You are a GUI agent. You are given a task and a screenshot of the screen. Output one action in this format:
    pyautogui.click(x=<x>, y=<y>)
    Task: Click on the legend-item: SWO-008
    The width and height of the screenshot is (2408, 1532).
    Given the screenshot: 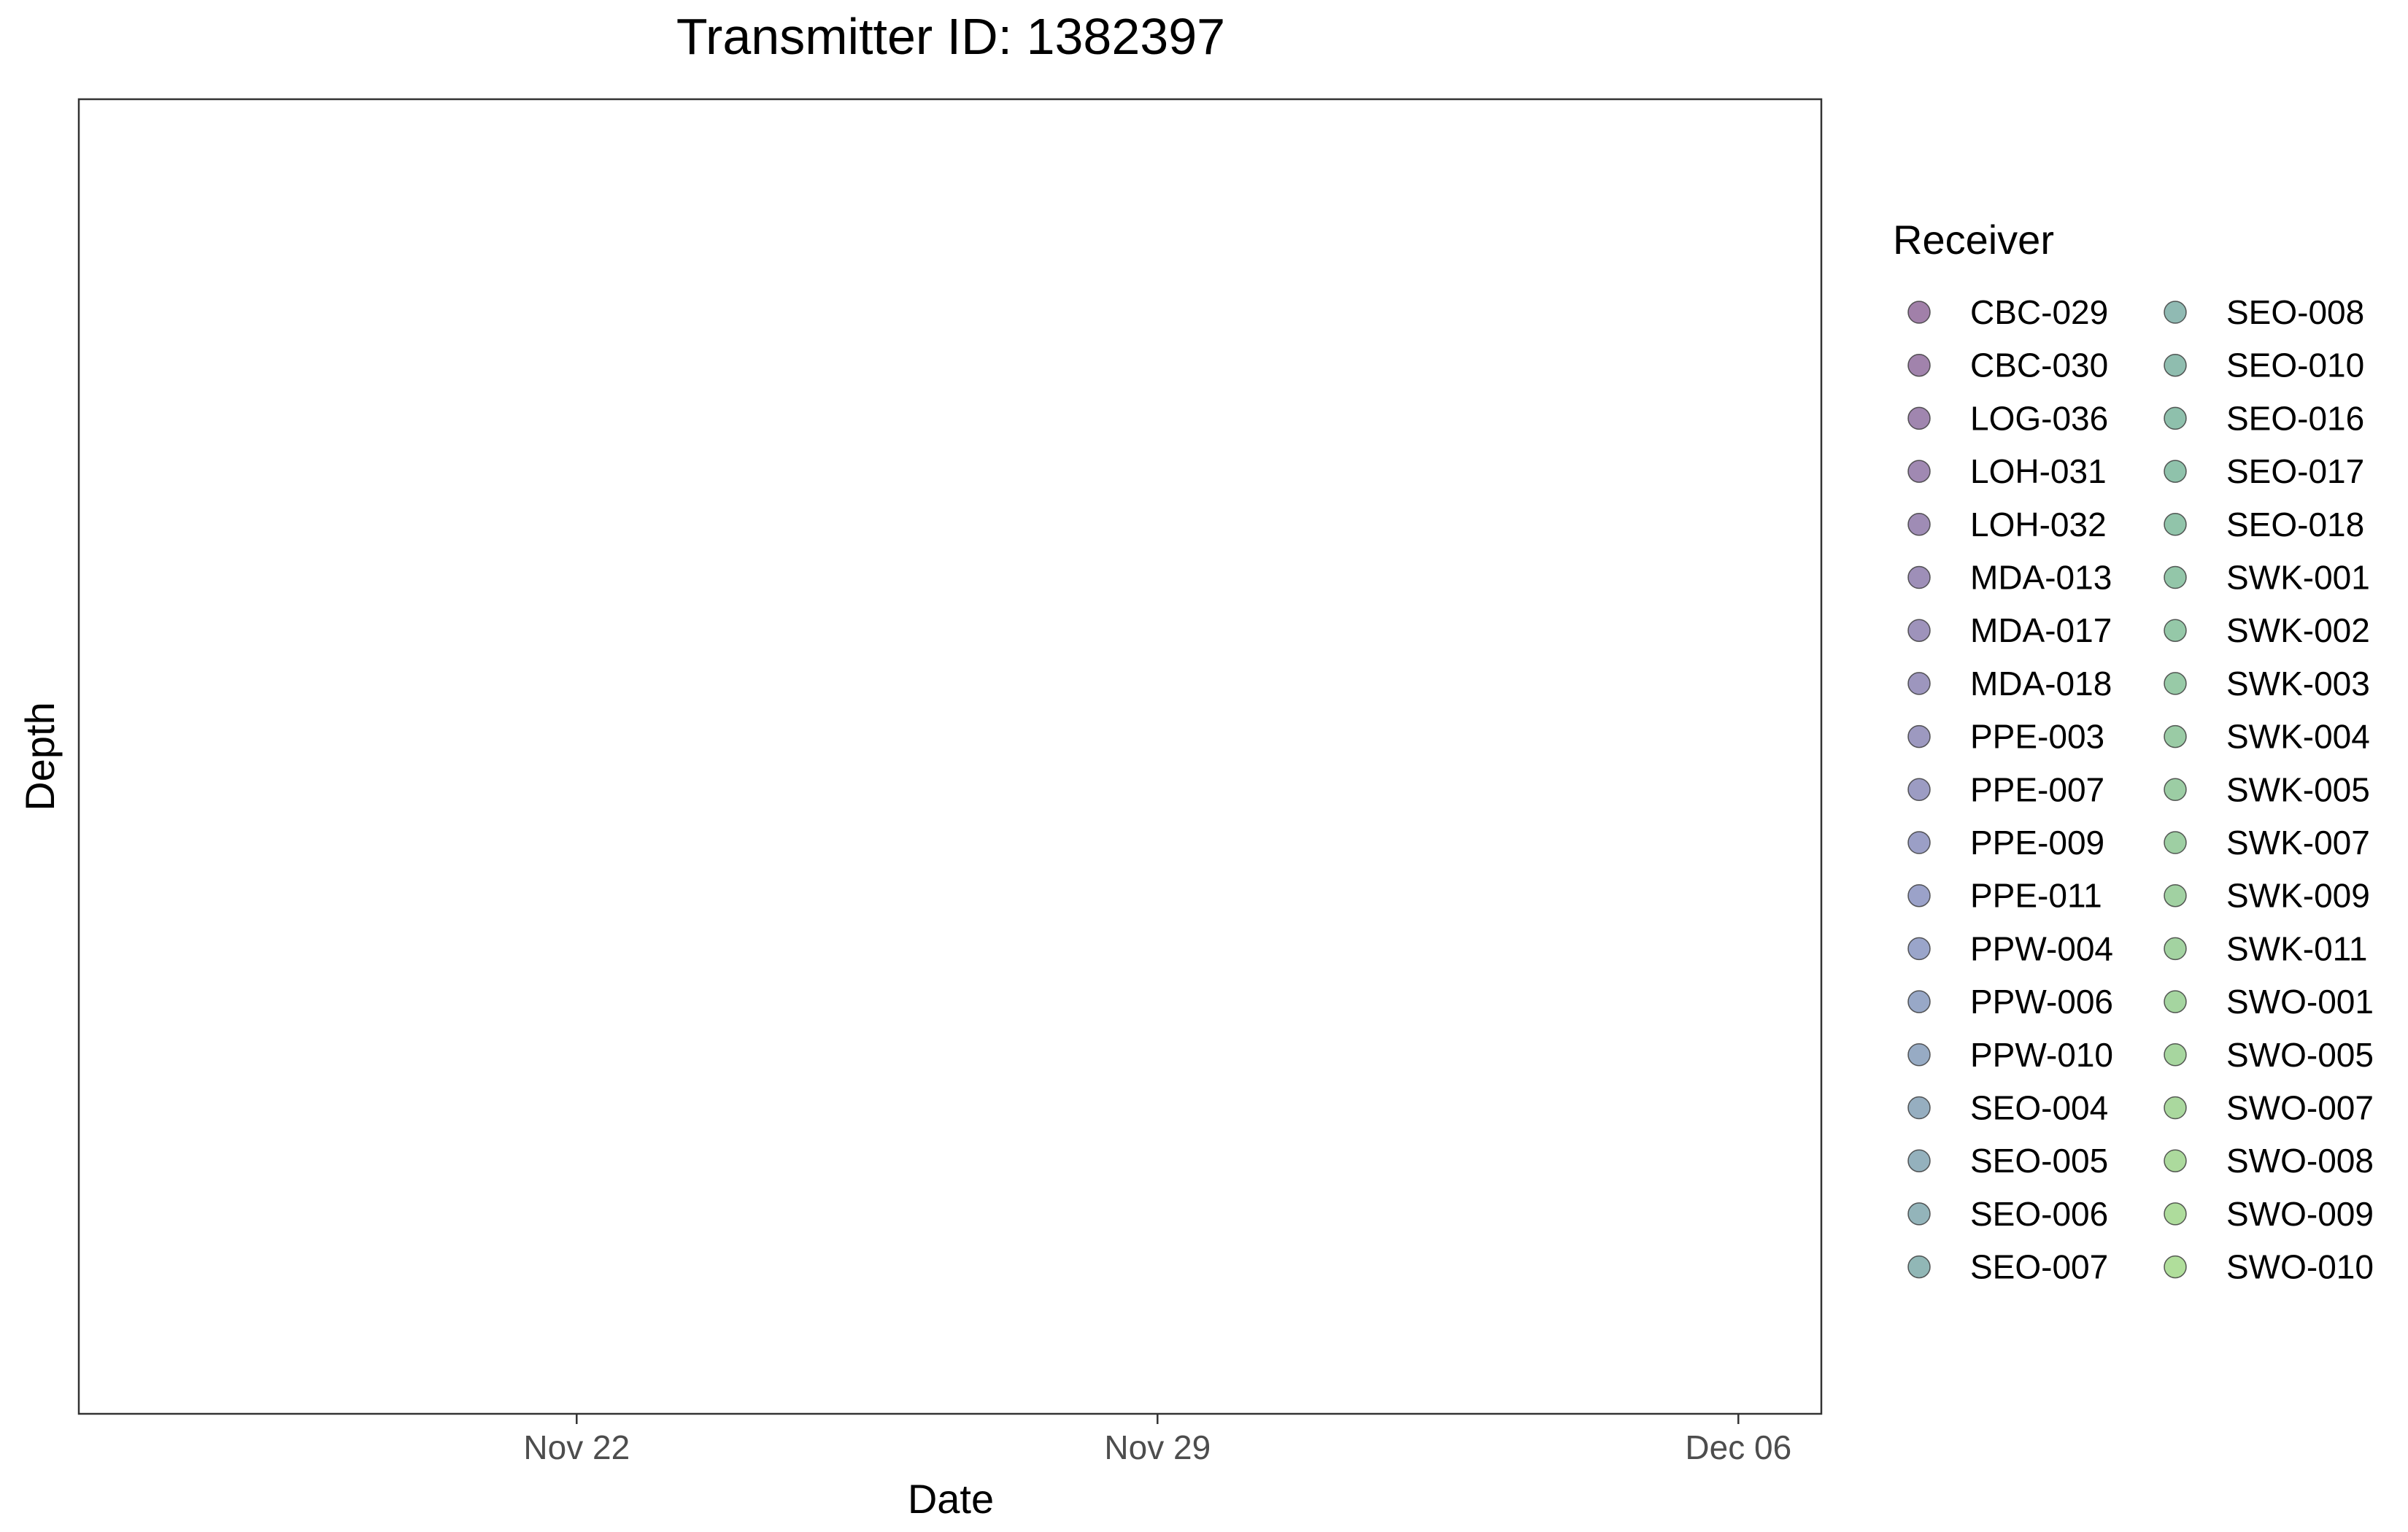 What is the action you would take?
    pyautogui.click(x=2269, y=1161)
    